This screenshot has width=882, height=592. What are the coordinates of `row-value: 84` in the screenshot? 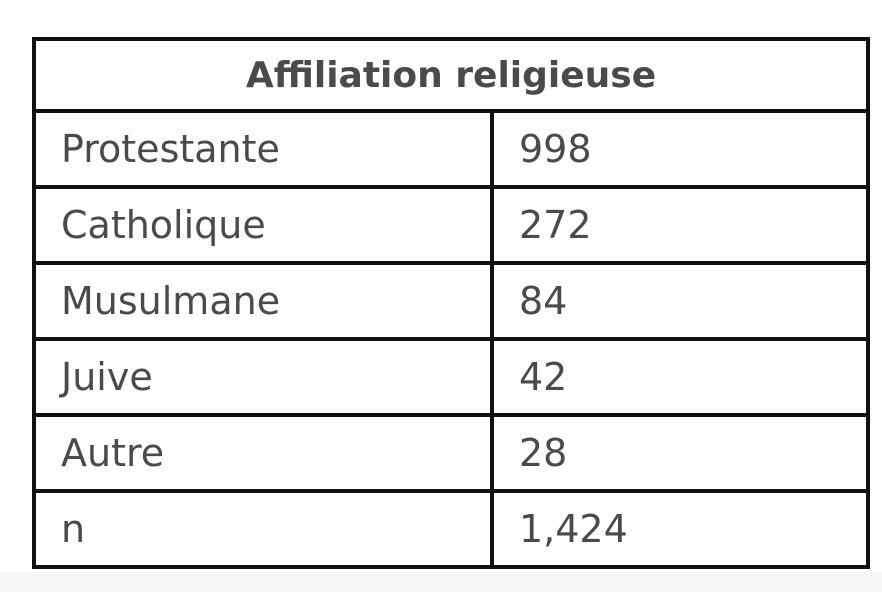 It's located at (680, 301).